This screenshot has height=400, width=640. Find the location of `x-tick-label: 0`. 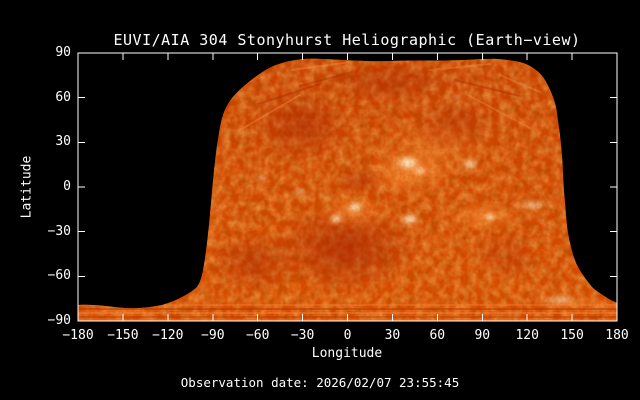

x-tick-label: 0 is located at coordinates (347, 335).